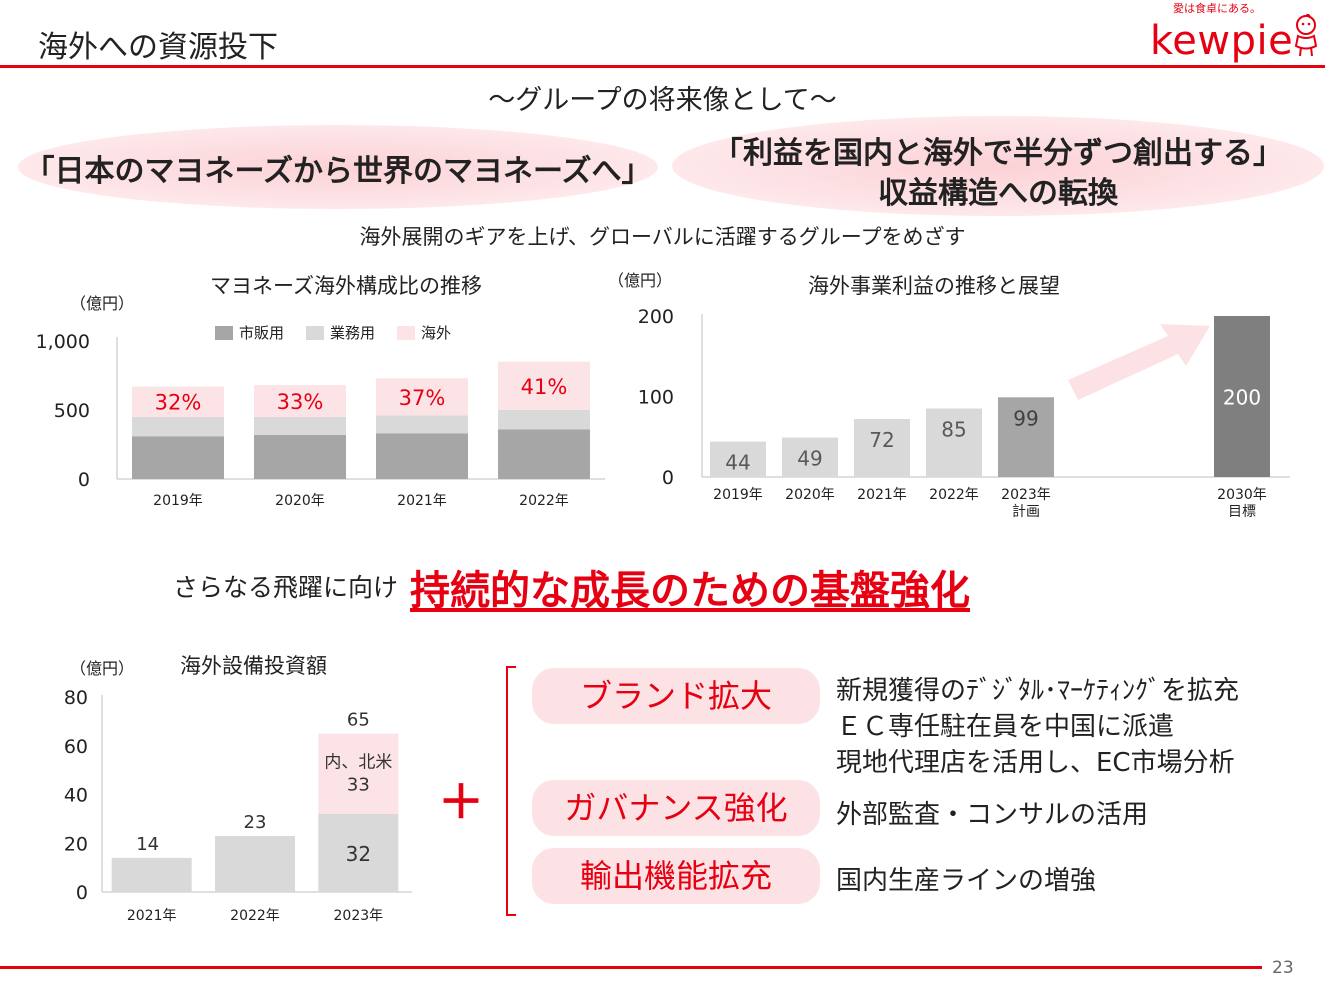 The image size is (1325, 994). I want to click on brand-desc-3: 現地代理店を活用し、EC市場分析, so click(1035, 763).